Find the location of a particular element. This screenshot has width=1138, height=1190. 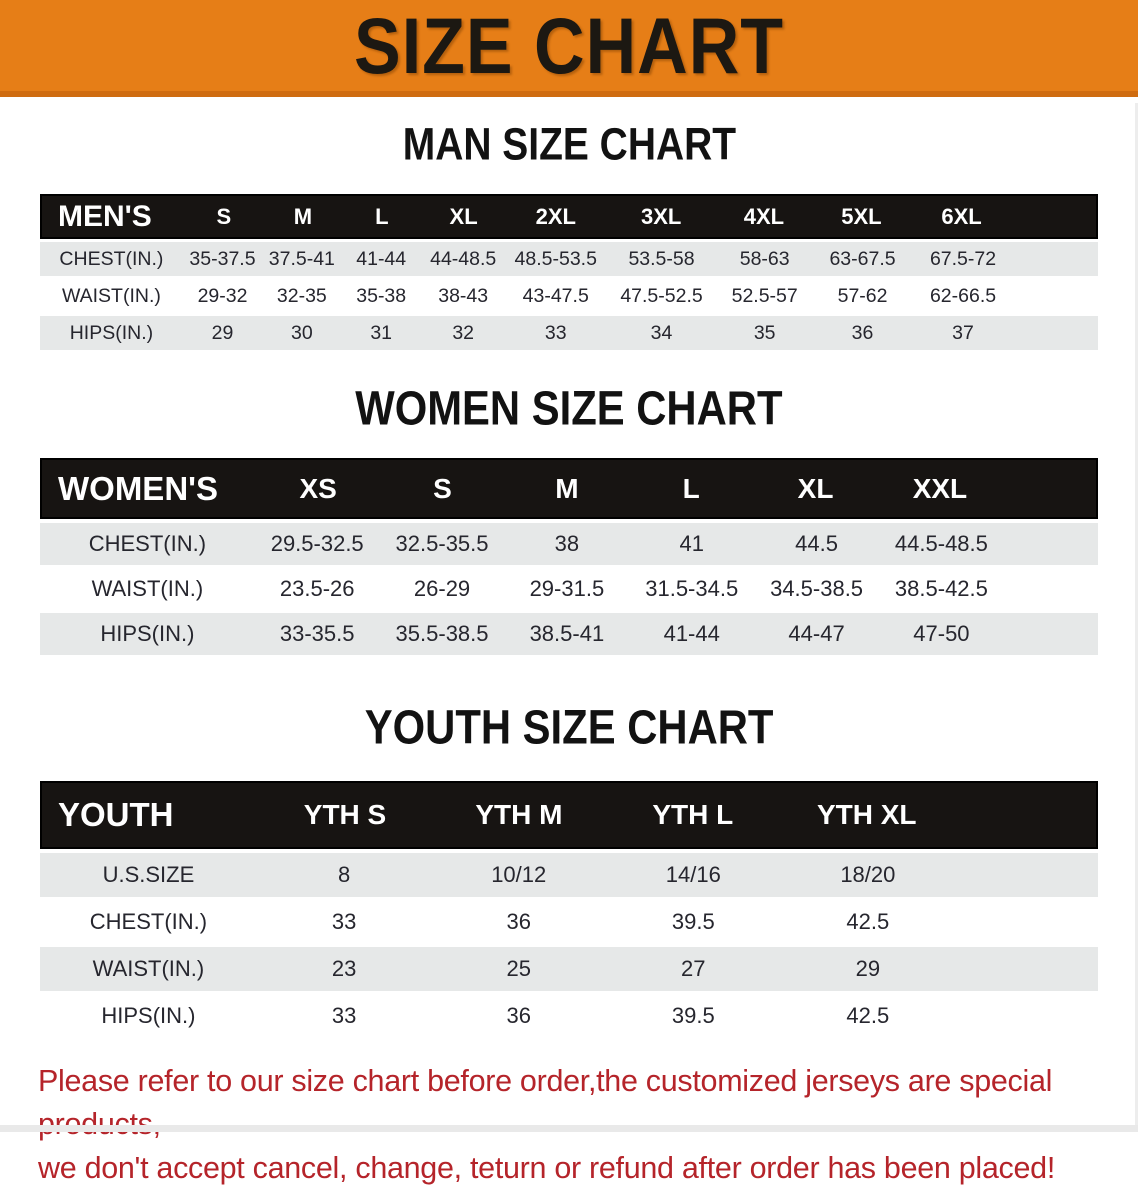

women-section-heading: WOMEN SIZE CHART is located at coordinates (569, 408).